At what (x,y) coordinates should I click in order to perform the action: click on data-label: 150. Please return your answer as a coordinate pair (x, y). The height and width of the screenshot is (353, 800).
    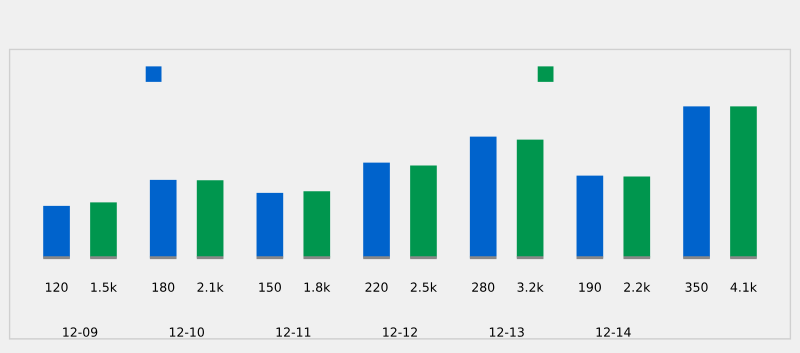
    Looking at the image, I should click on (270, 287).